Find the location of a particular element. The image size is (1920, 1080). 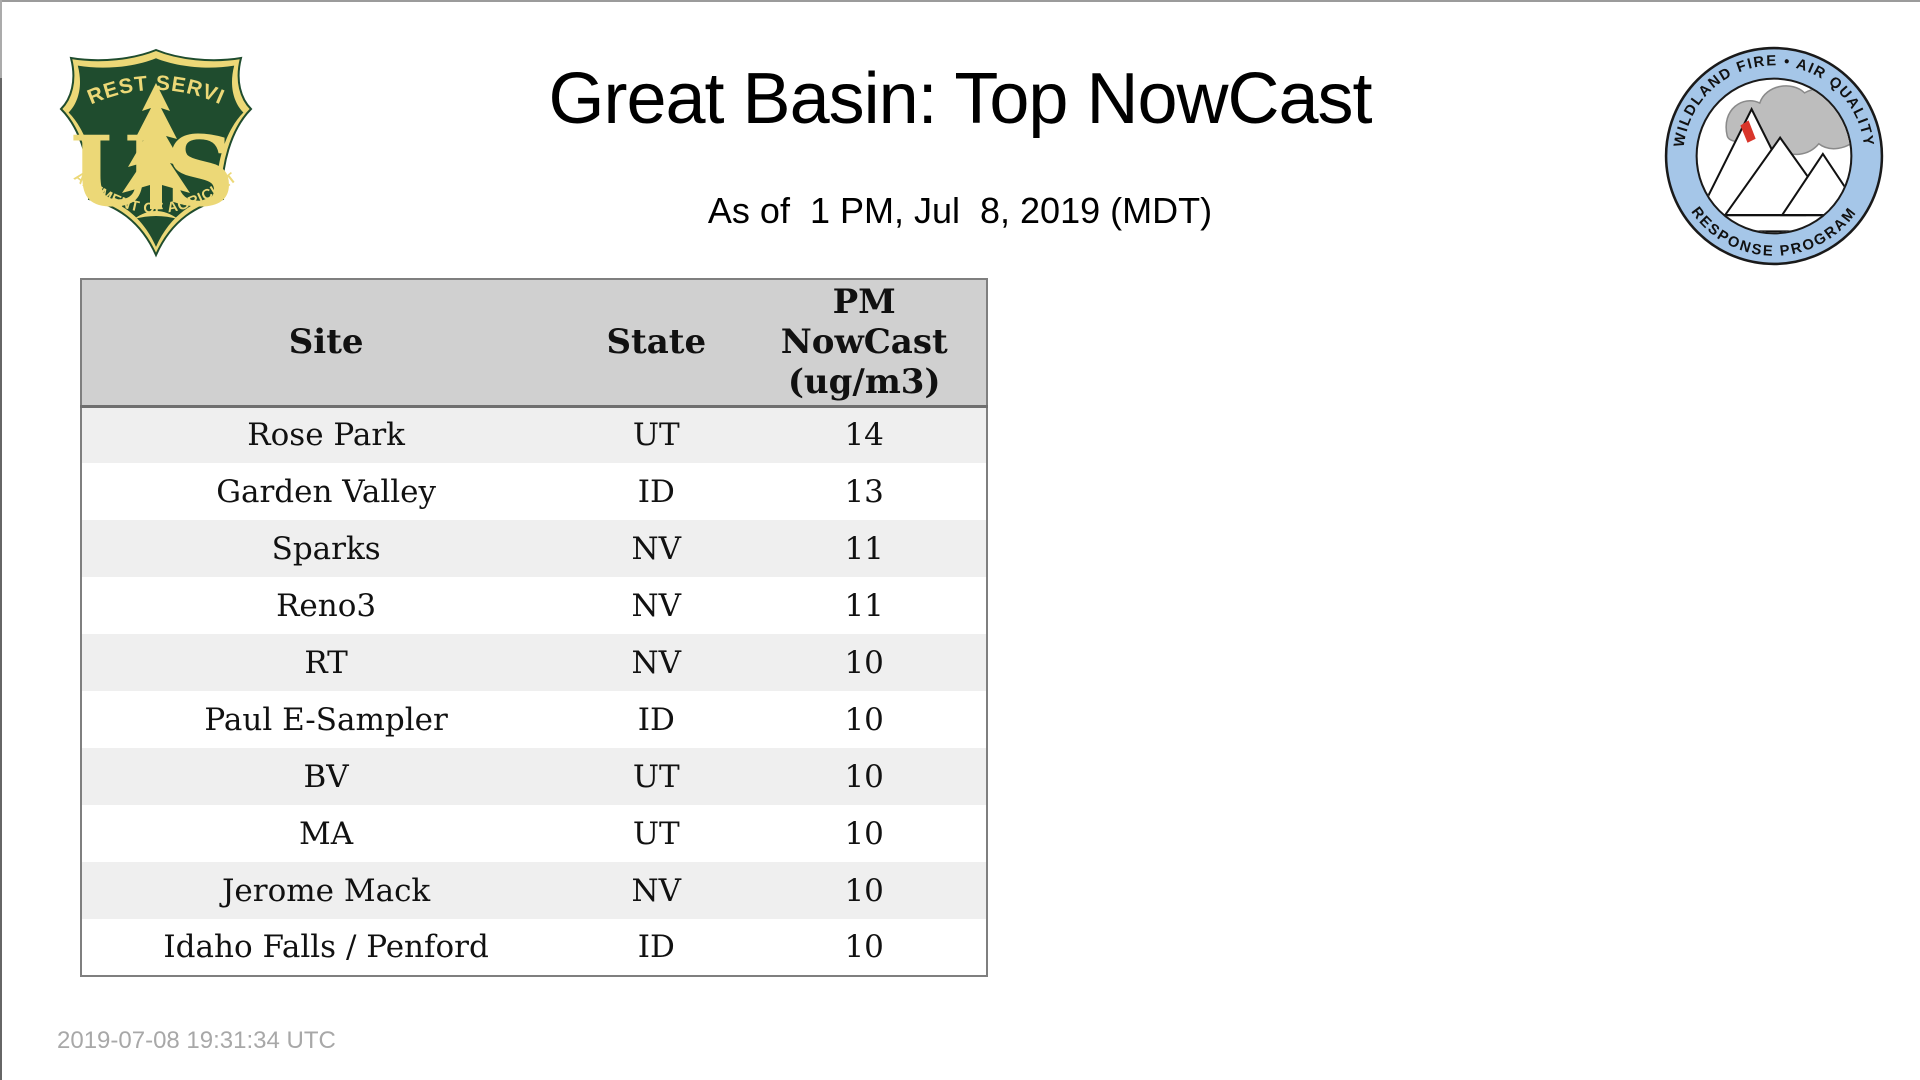

window-left-edge-dark is located at coordinates (1, 579).